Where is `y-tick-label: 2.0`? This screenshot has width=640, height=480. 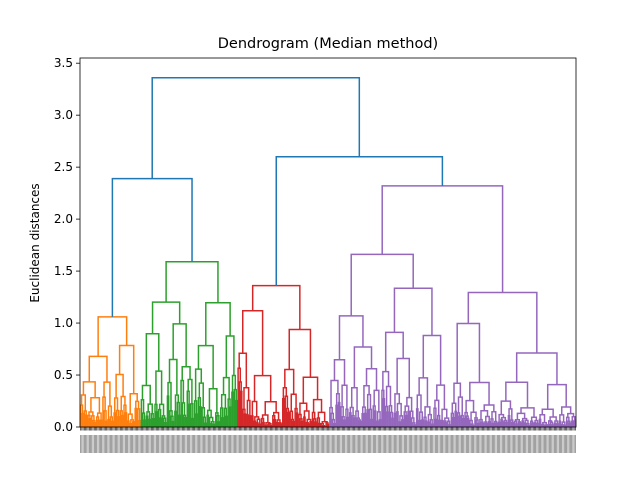 y-tick-label: 2.0 is located at coordinates (63, 219).